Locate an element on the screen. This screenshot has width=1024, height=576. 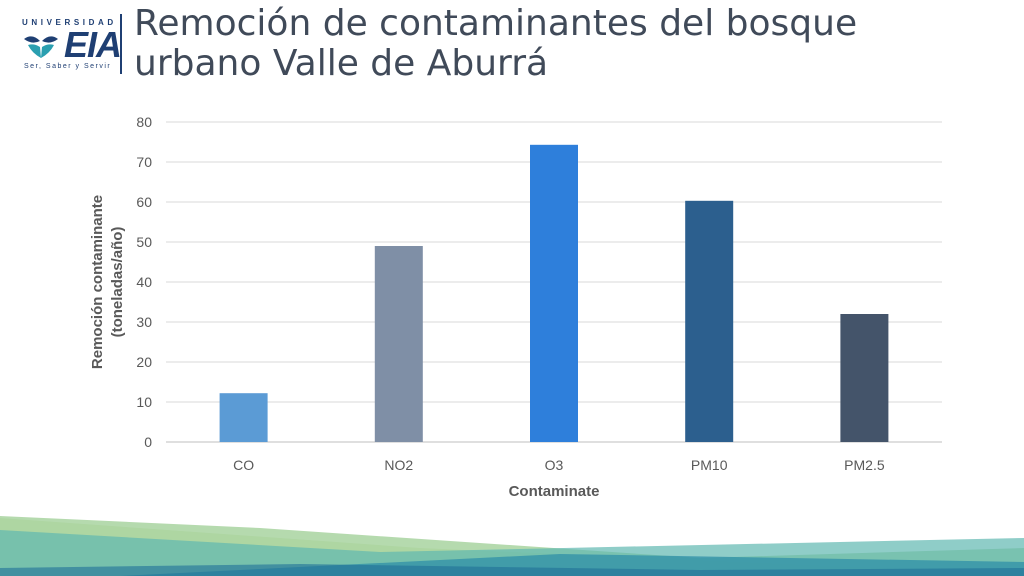
slide-title-line-1: Remoción de contaminantes del bosque is located at coordinates (496, 23).